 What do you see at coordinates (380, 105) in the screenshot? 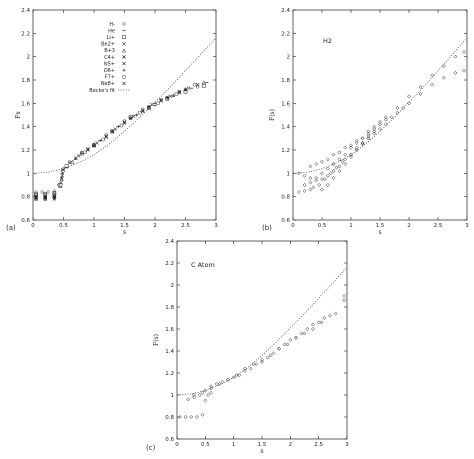
I see `fit-line` at bounding box center [380, 105].